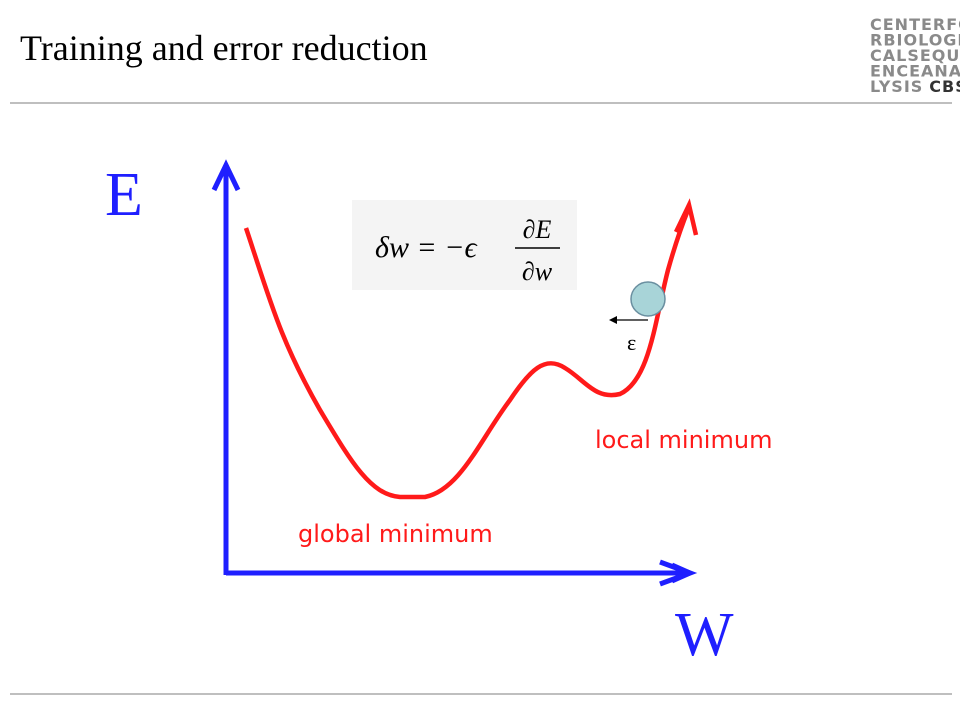 This screenshot has width=960, height=720. What do you see at coordinates (537, 229) in the screenshot?
I see `formula-numerator: ∂E` at bounding box center [537, 229].